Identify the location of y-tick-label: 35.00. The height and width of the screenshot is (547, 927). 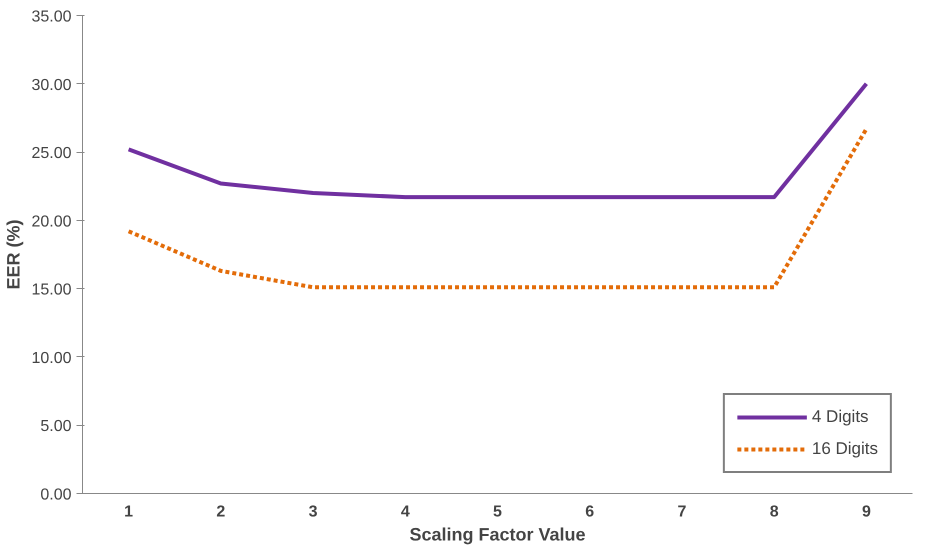
(51, 17).